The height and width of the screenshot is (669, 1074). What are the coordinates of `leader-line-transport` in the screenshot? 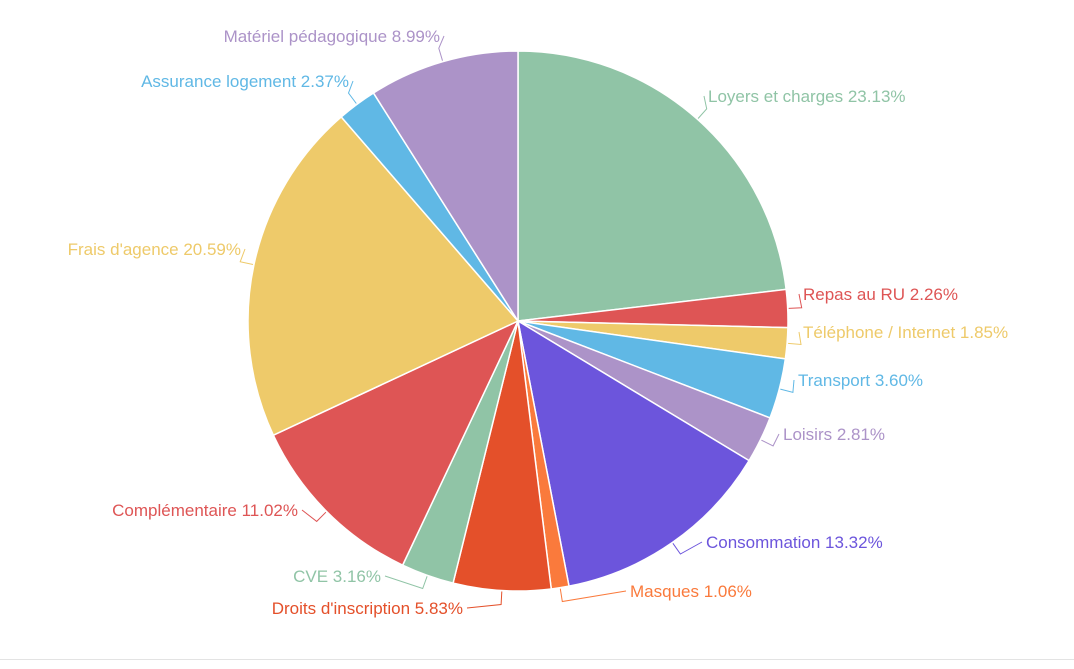 It's located at (787, 386).